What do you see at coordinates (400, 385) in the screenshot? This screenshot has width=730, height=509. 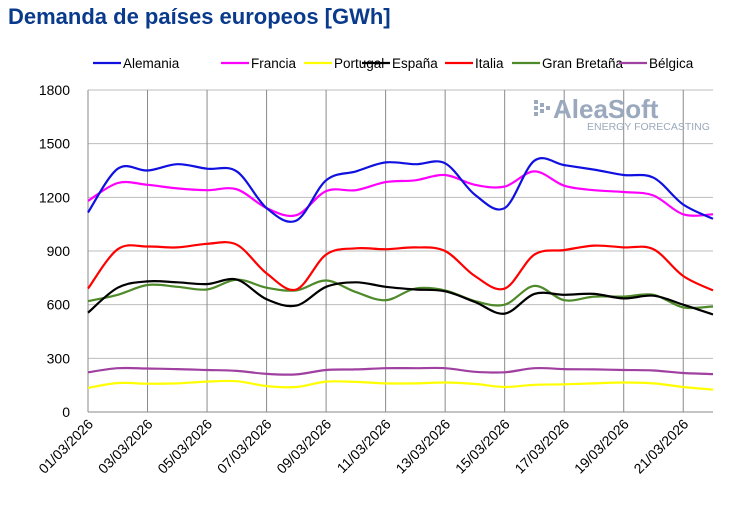 I see `series-line-portugal` at bounding box center [400, 385].